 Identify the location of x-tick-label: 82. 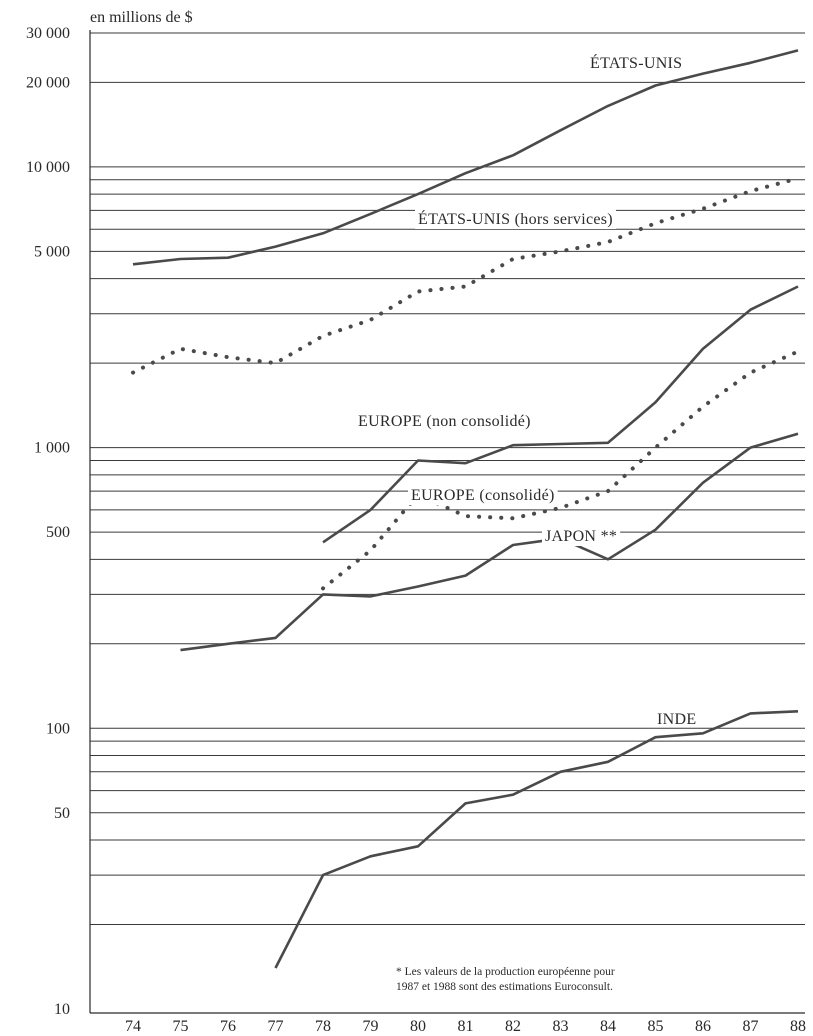
(513, 1026).